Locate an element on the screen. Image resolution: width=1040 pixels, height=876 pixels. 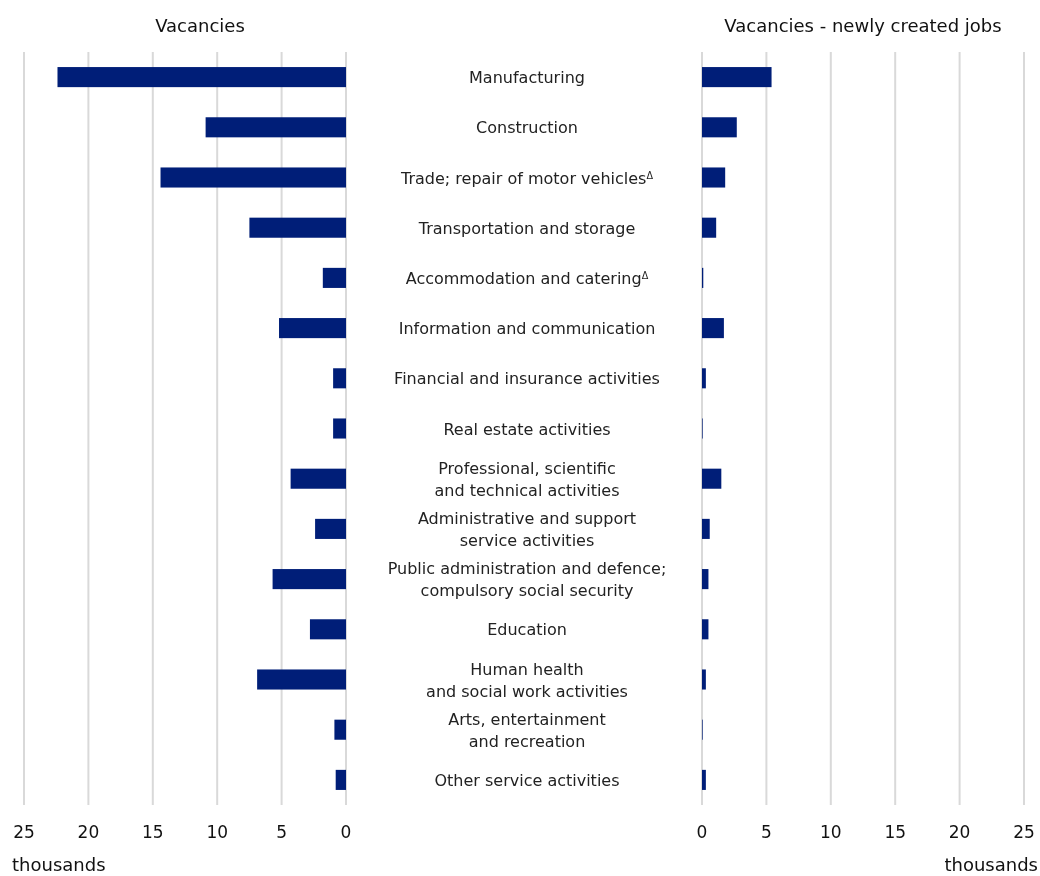
y-tick-label: Professional, scientific and technical activities is located at coordinates (527, 479).